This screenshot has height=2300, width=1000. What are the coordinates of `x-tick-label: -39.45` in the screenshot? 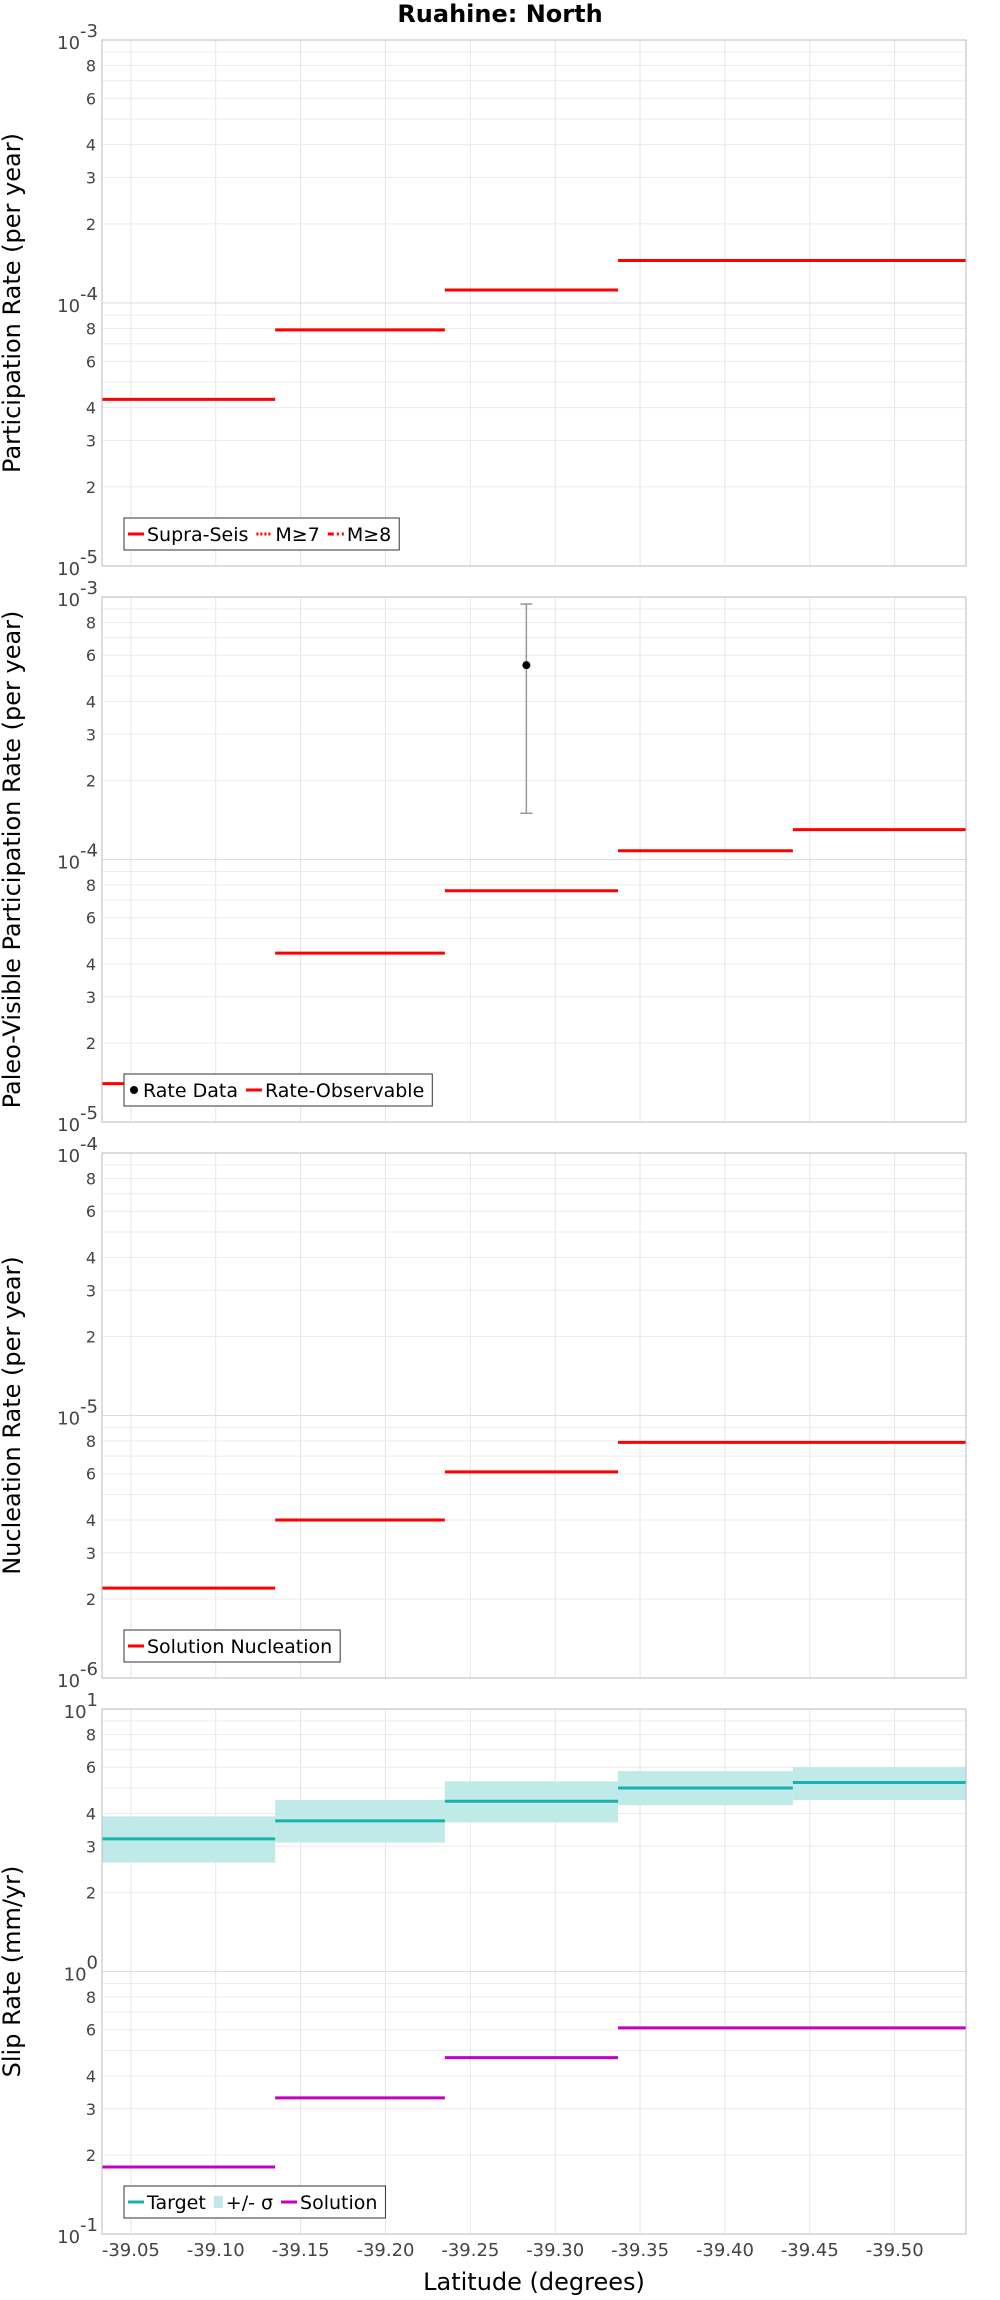 It's located at (810, 2250).